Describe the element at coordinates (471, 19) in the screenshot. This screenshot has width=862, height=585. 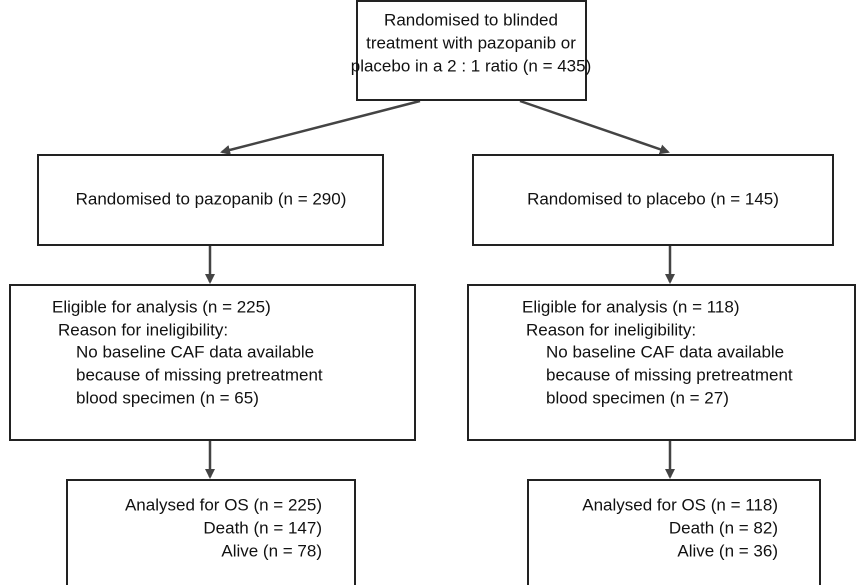
I see `box-text: Randomised to blinded` at that location.